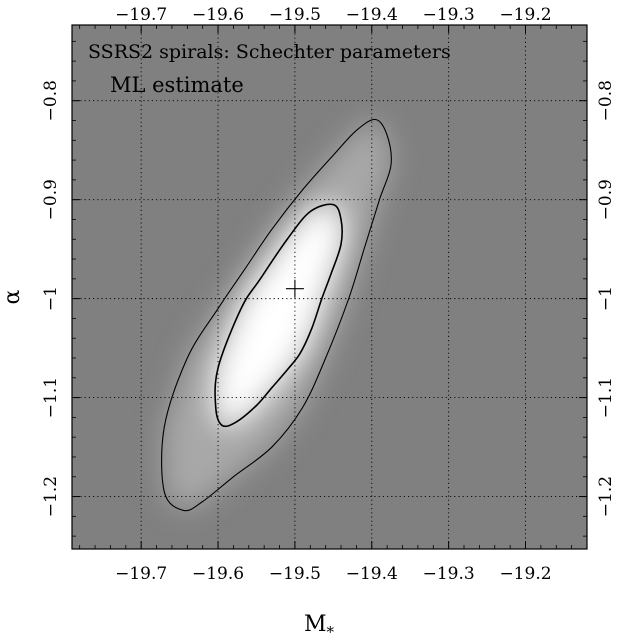 The height and width of the screenshot is (639, 617). Describe the element at coordinates (51, 298) in the screenshot. I see `y-tick-label-left: −1` at that location.